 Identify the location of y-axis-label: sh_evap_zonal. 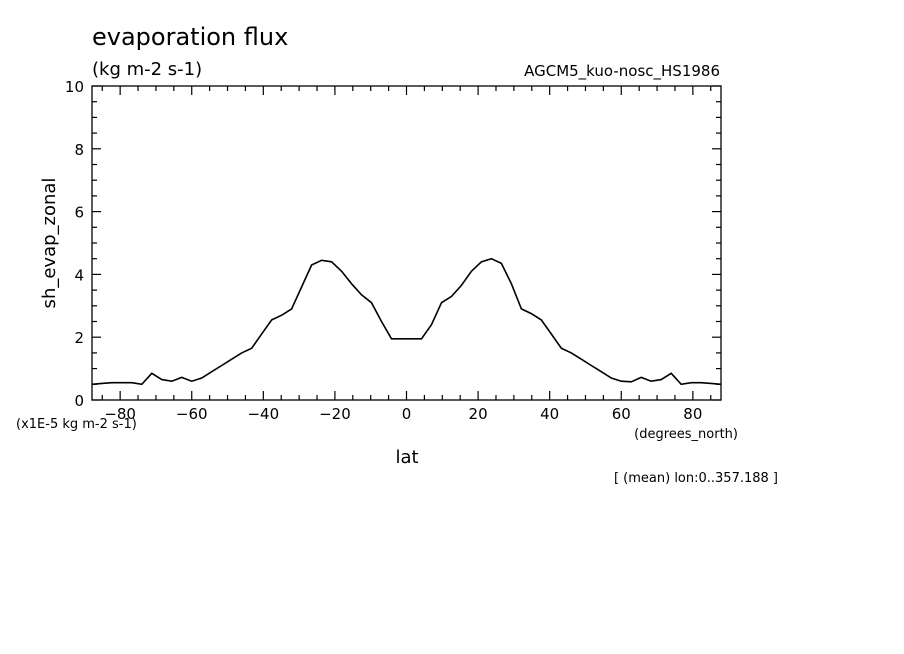
(49, 243).